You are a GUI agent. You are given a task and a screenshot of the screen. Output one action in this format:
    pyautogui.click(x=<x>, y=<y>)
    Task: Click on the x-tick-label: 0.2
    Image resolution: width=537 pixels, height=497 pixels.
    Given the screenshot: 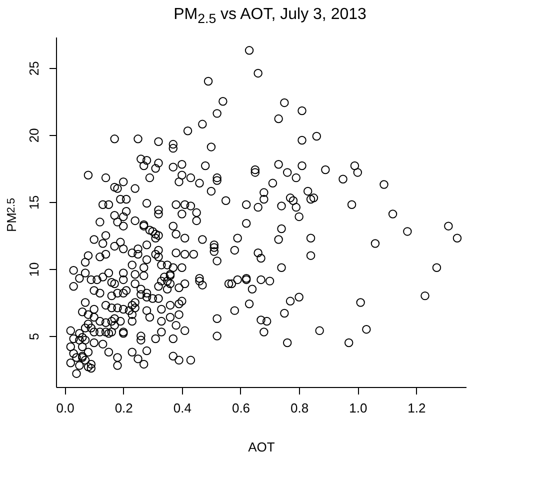 What is the action you would take?
    pyautogui.click(x=123, y=408)
    